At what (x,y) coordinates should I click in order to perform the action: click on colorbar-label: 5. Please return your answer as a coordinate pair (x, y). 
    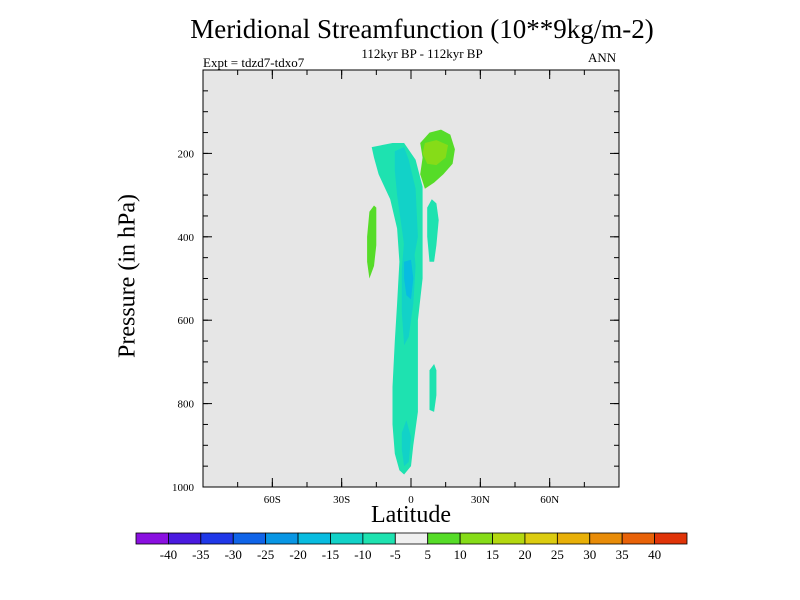
    Looking at the image, I should click on (427, 554).